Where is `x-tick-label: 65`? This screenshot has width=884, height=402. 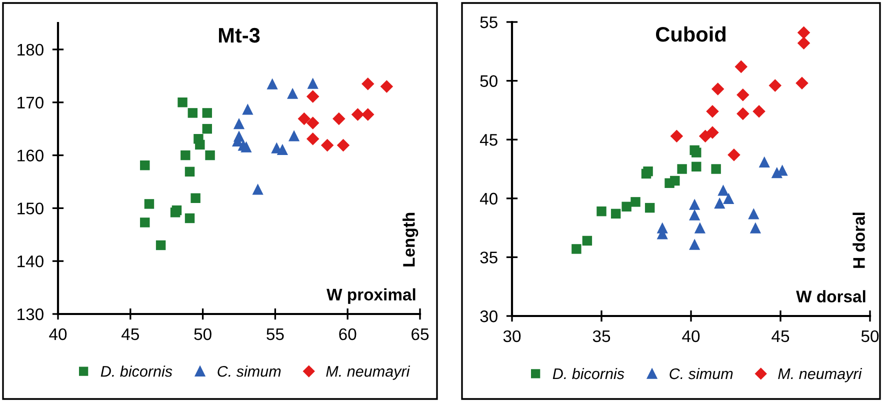 x-tick-label: 65 is located at coordinates (420, 334).